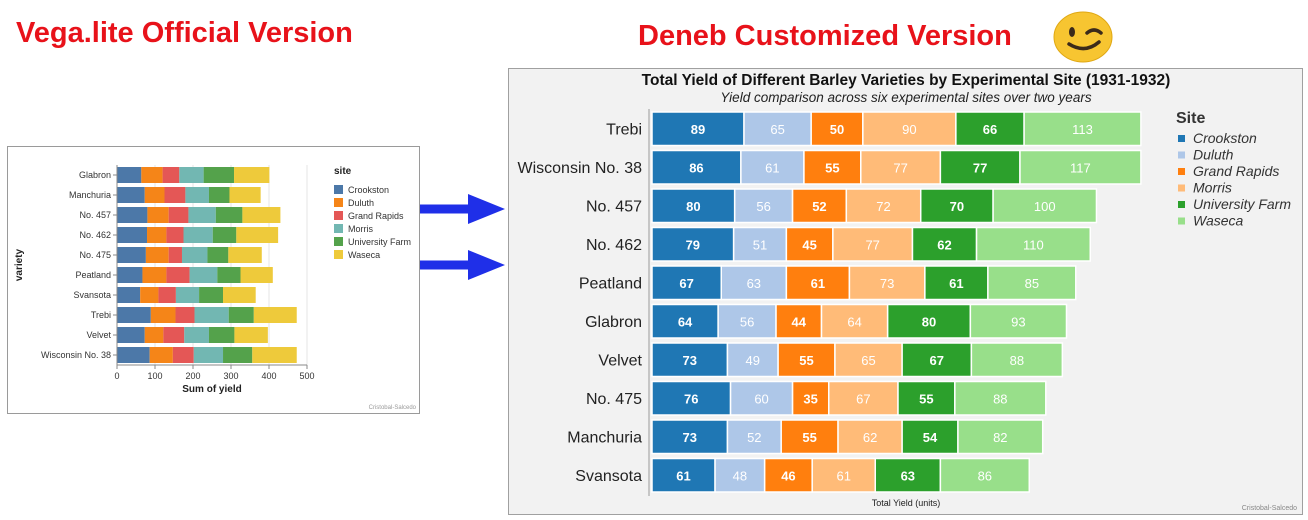  What do you see at coordinates (229, 275) in the screenshot?
I see `bar-segment-university-farm-peatland` at bounding box center [229, 275].